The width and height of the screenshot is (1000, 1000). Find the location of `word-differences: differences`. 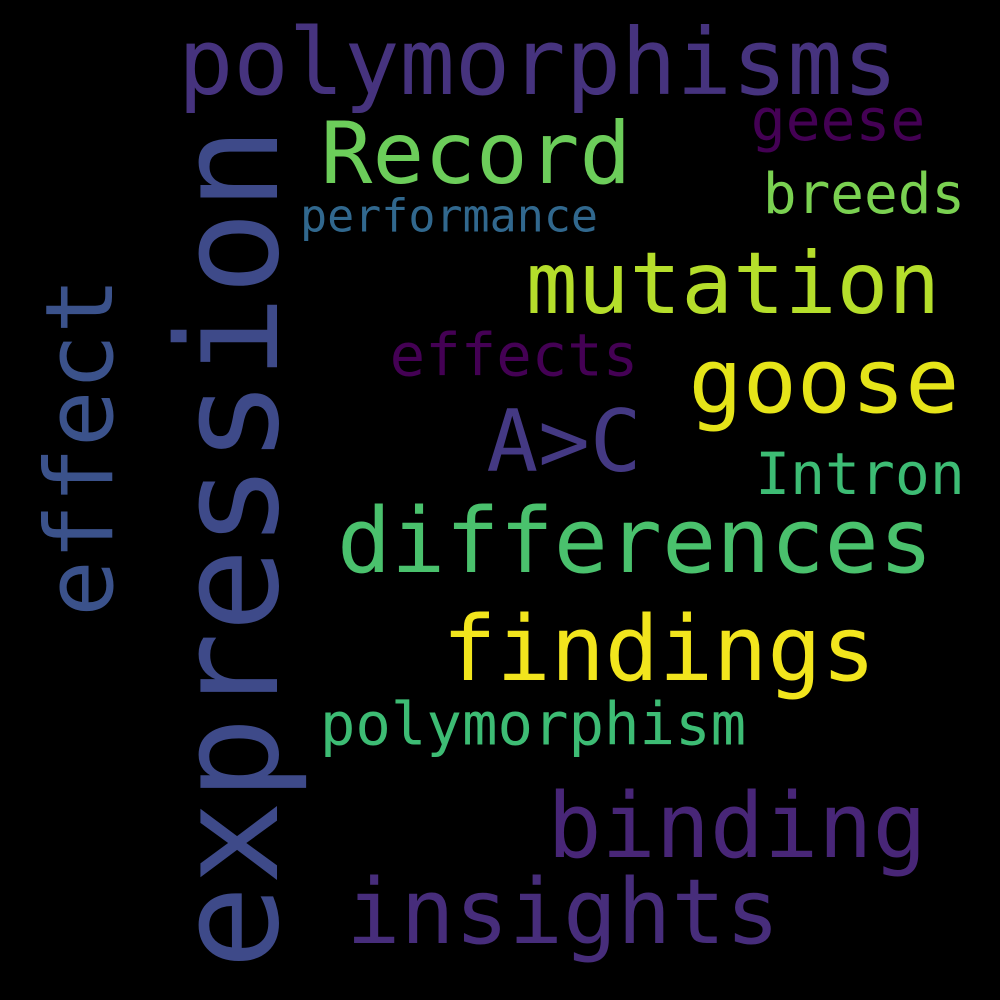

word-differences: differences is located at coordinates (635, 541).